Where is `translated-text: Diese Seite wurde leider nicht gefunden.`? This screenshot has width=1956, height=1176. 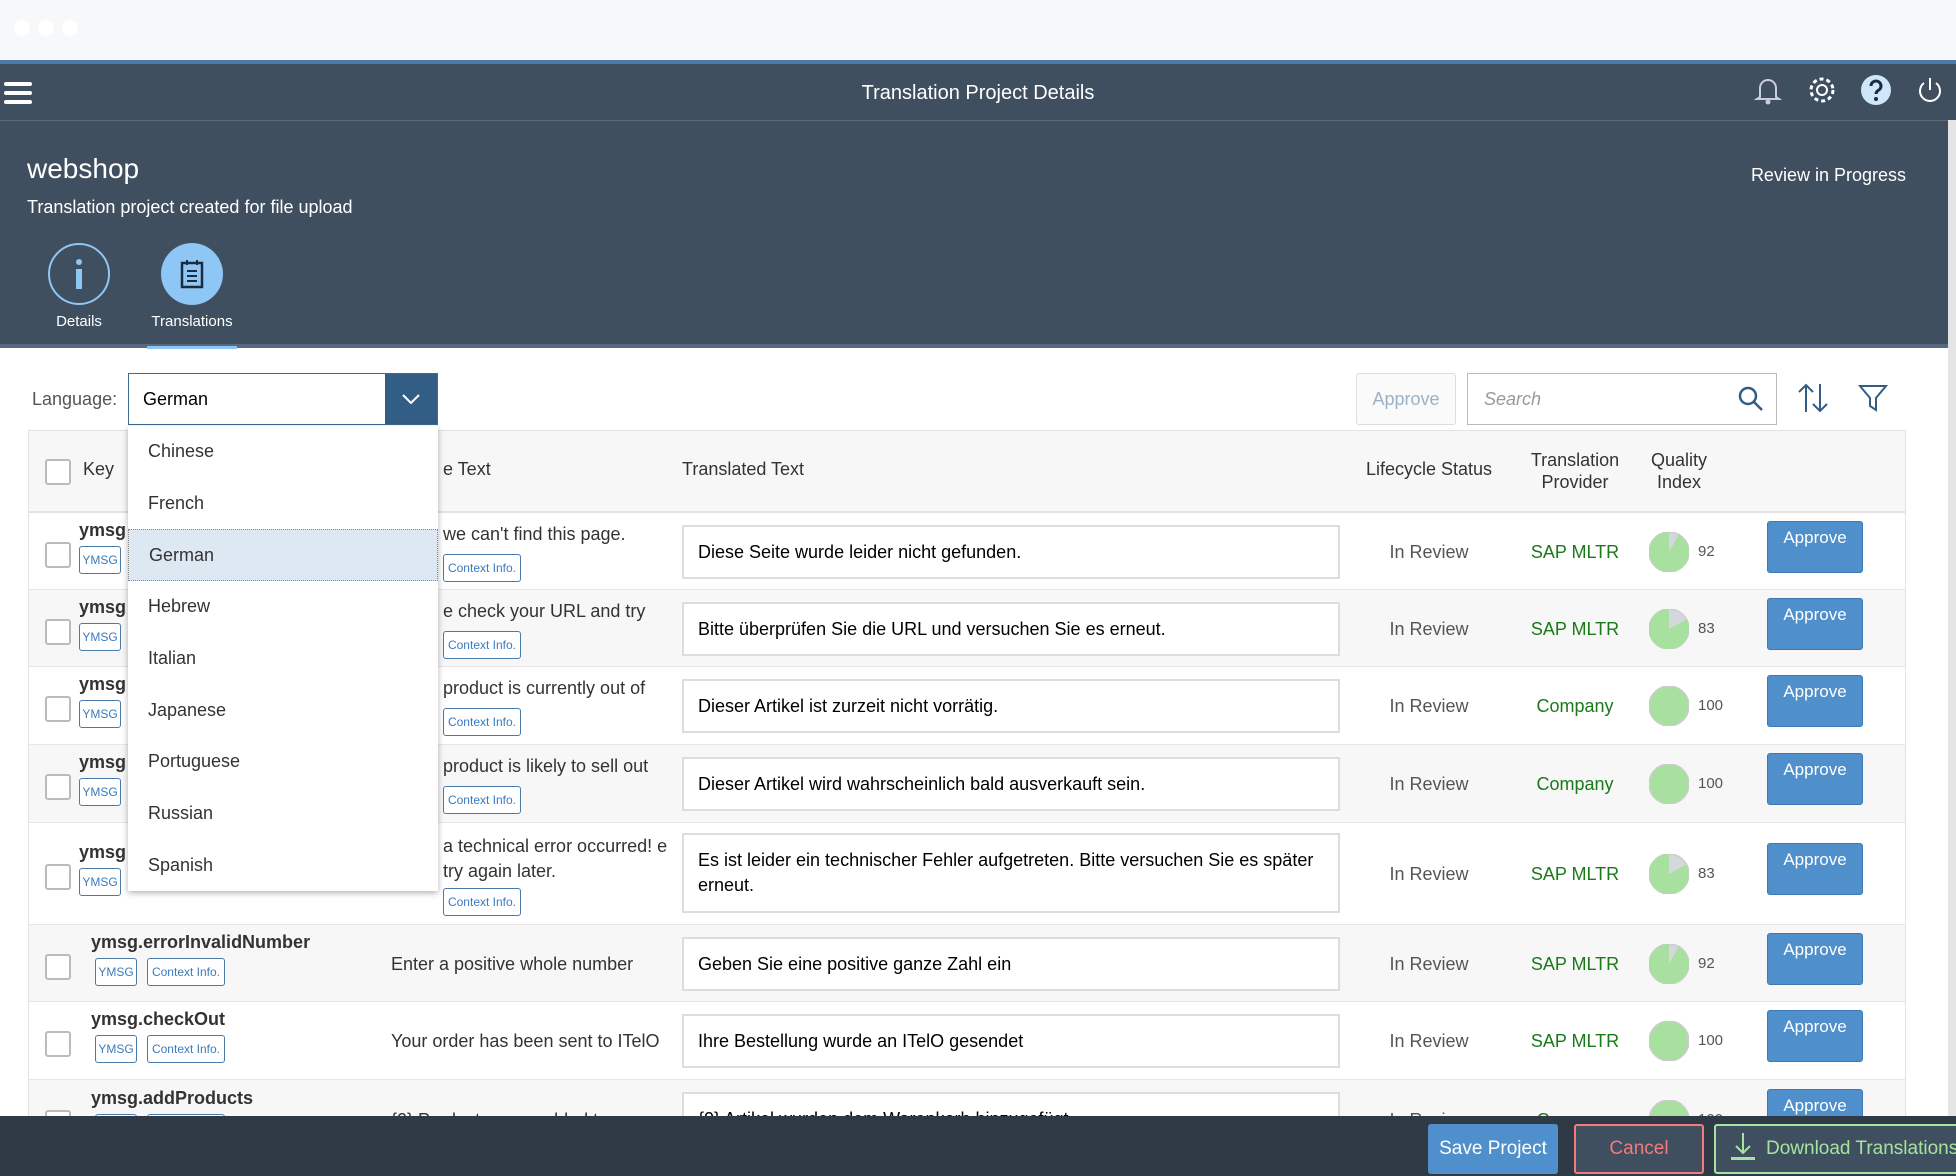 translated-text: Diese Seite wurde leider nicht gefunden. is located at coordinates (860, 551).